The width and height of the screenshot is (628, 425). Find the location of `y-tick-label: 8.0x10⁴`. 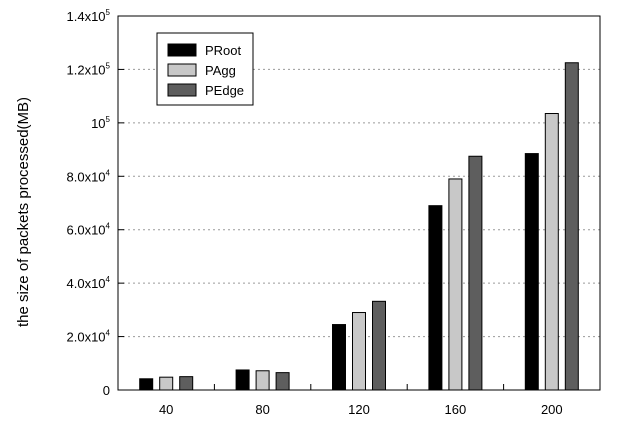

y-tick-label: 8.0x10⁴ is located at coordinates (89, 176).